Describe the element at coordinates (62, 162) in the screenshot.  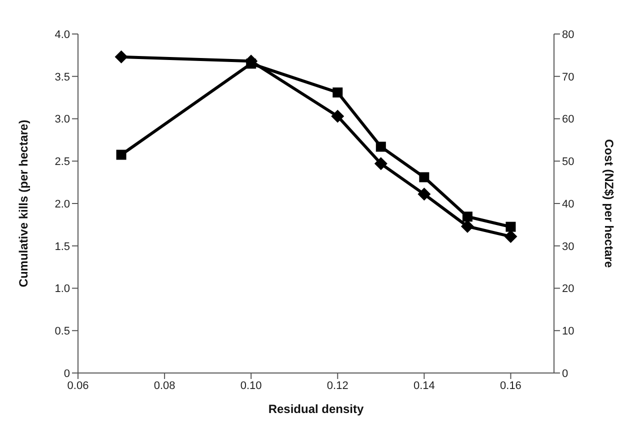
I see `y-tick-label: 2.5` at that location.